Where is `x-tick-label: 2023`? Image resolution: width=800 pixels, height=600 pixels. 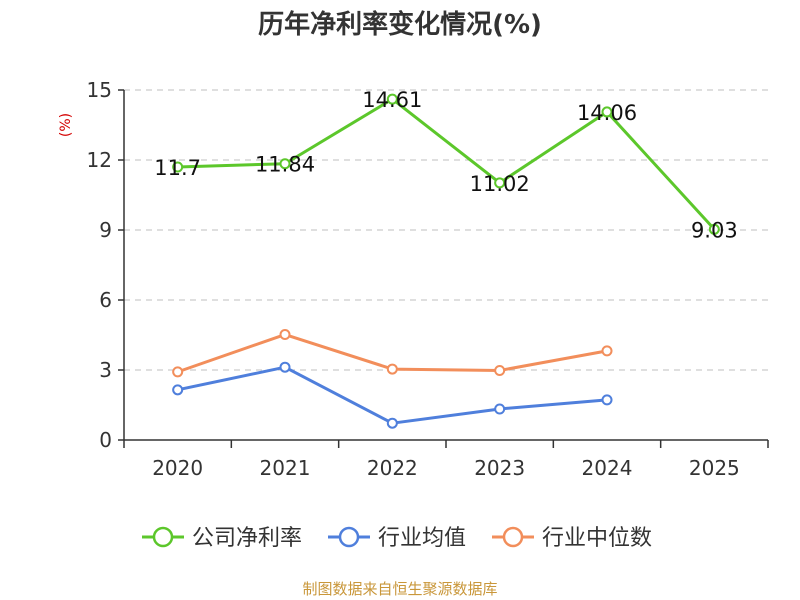
x-tick-label: 2023 is located at coordinates (499, 468).